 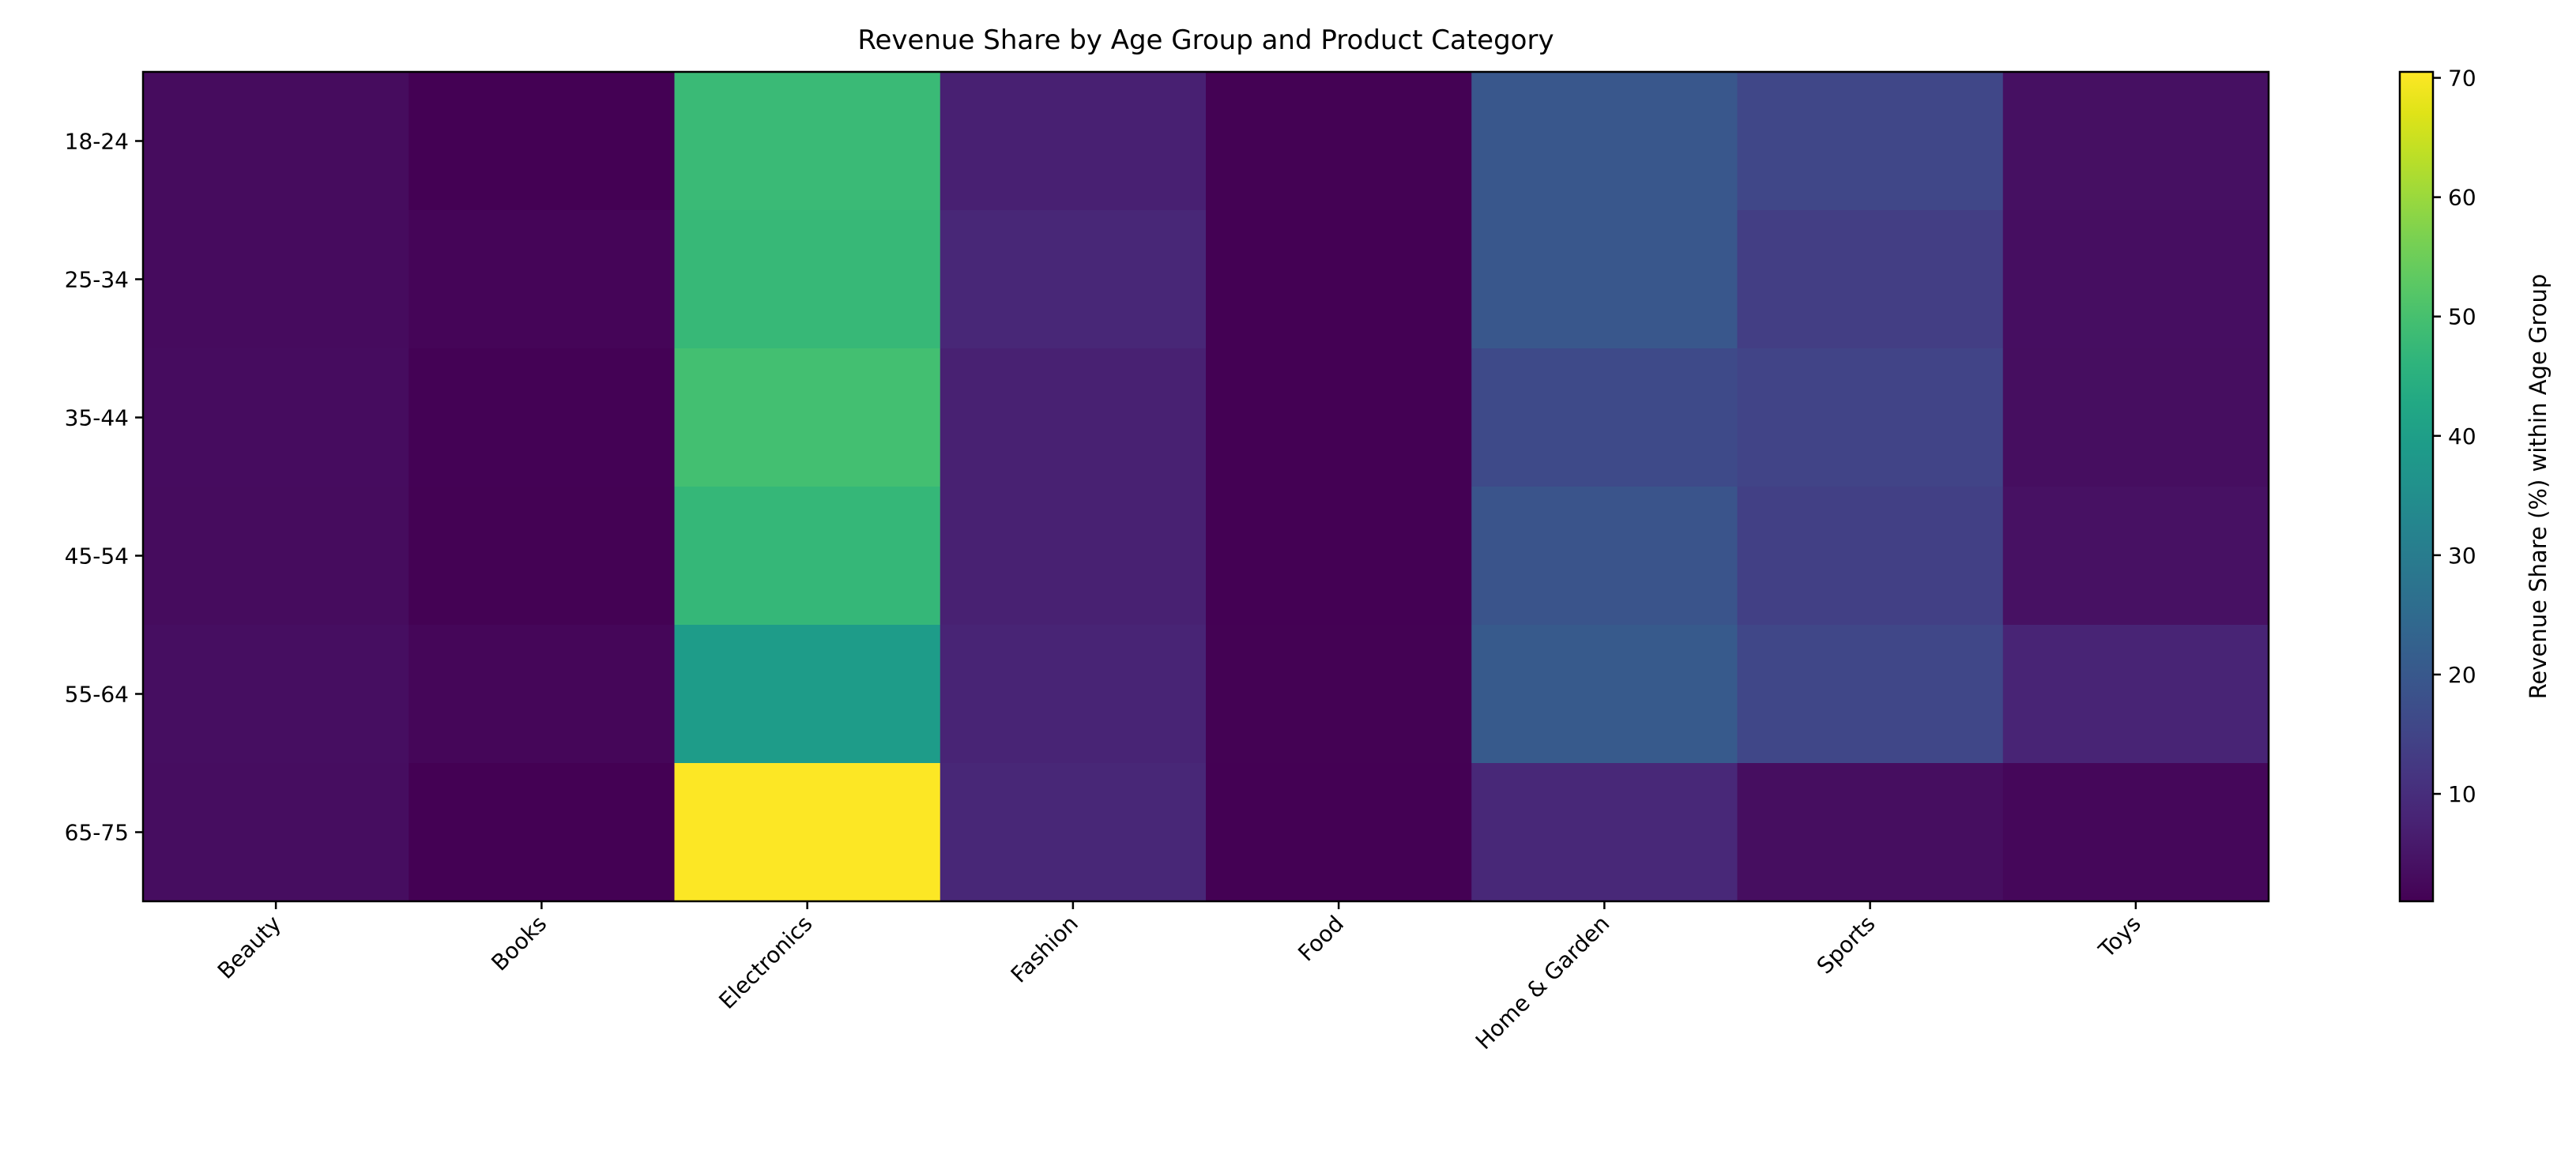 What do you see at coordinates (1044, 949) in the screenshot?
I see `x-tick-label: Fashion` at bounding box center [1044, 949].